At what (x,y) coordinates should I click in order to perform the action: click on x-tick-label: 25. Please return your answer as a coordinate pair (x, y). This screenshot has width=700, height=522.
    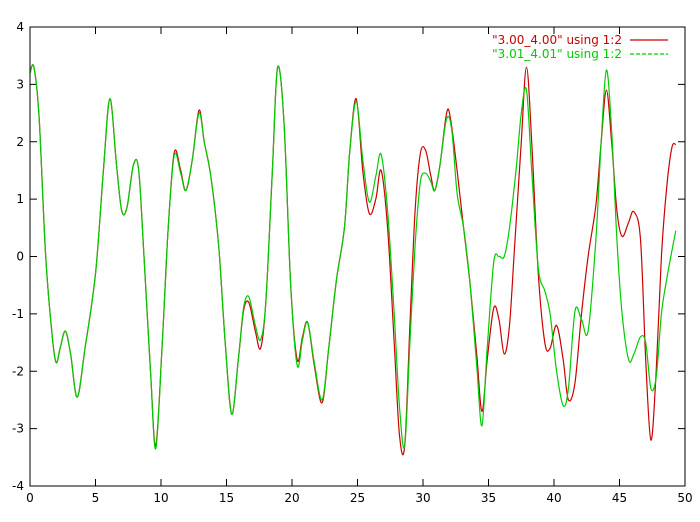
    Looking at the image, I should click on (357, 498).